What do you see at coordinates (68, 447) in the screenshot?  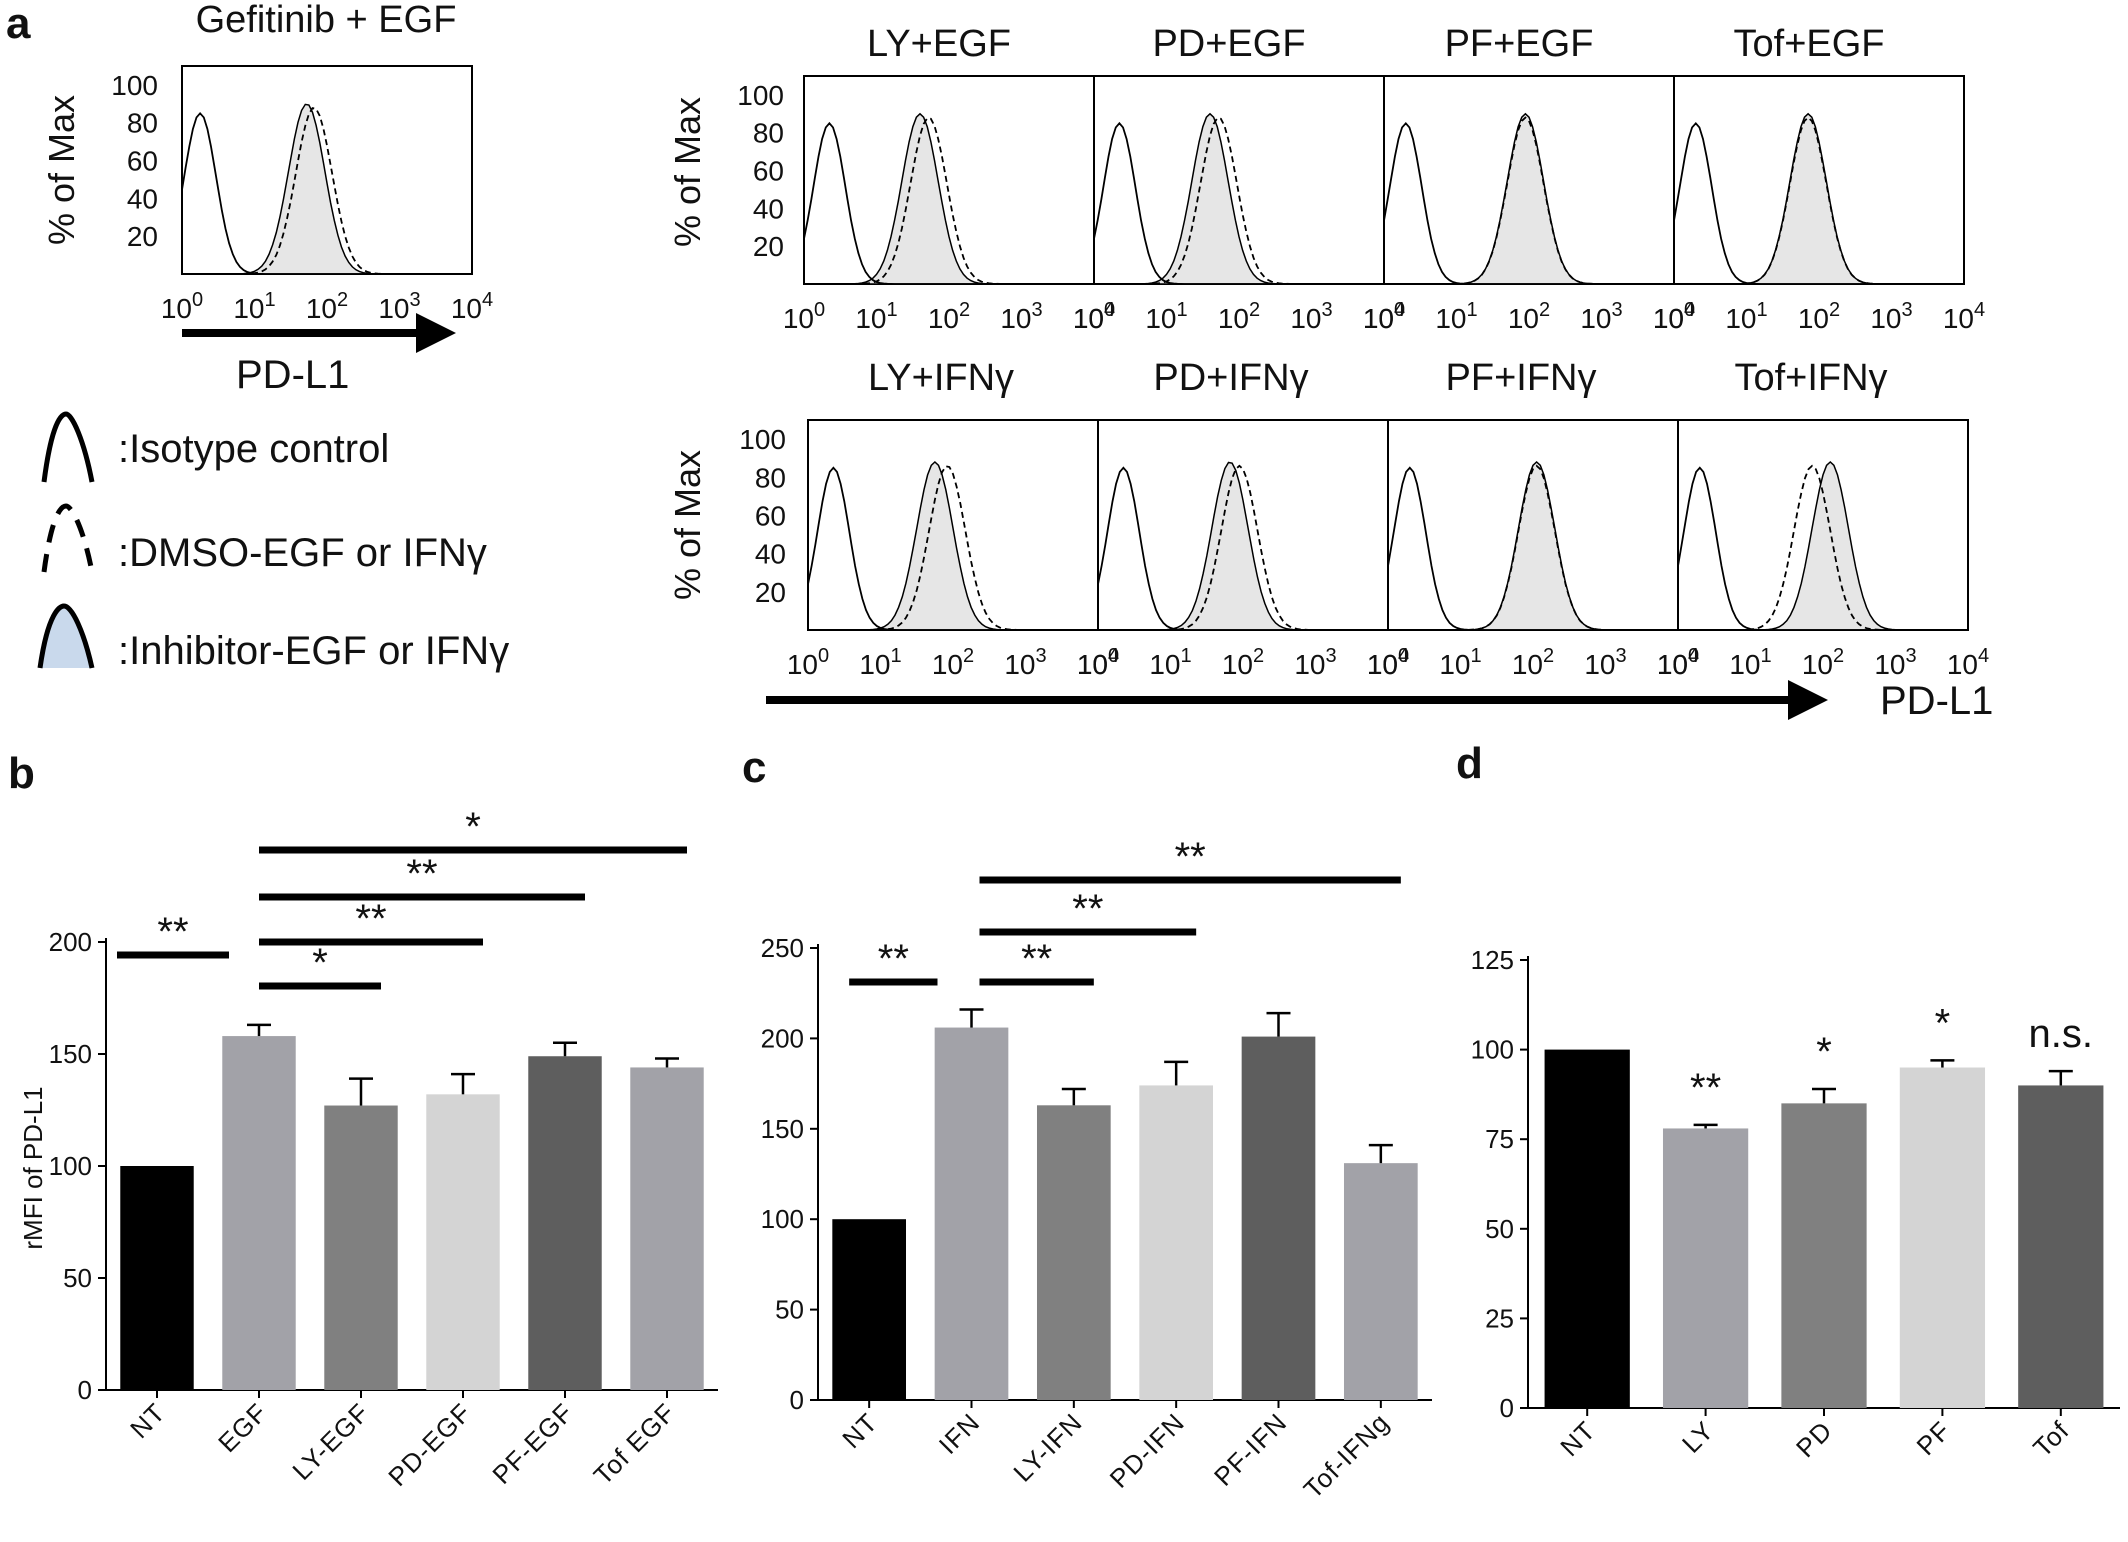 I see `legend-solid-curve-icon` at bounding box center [68, 447].